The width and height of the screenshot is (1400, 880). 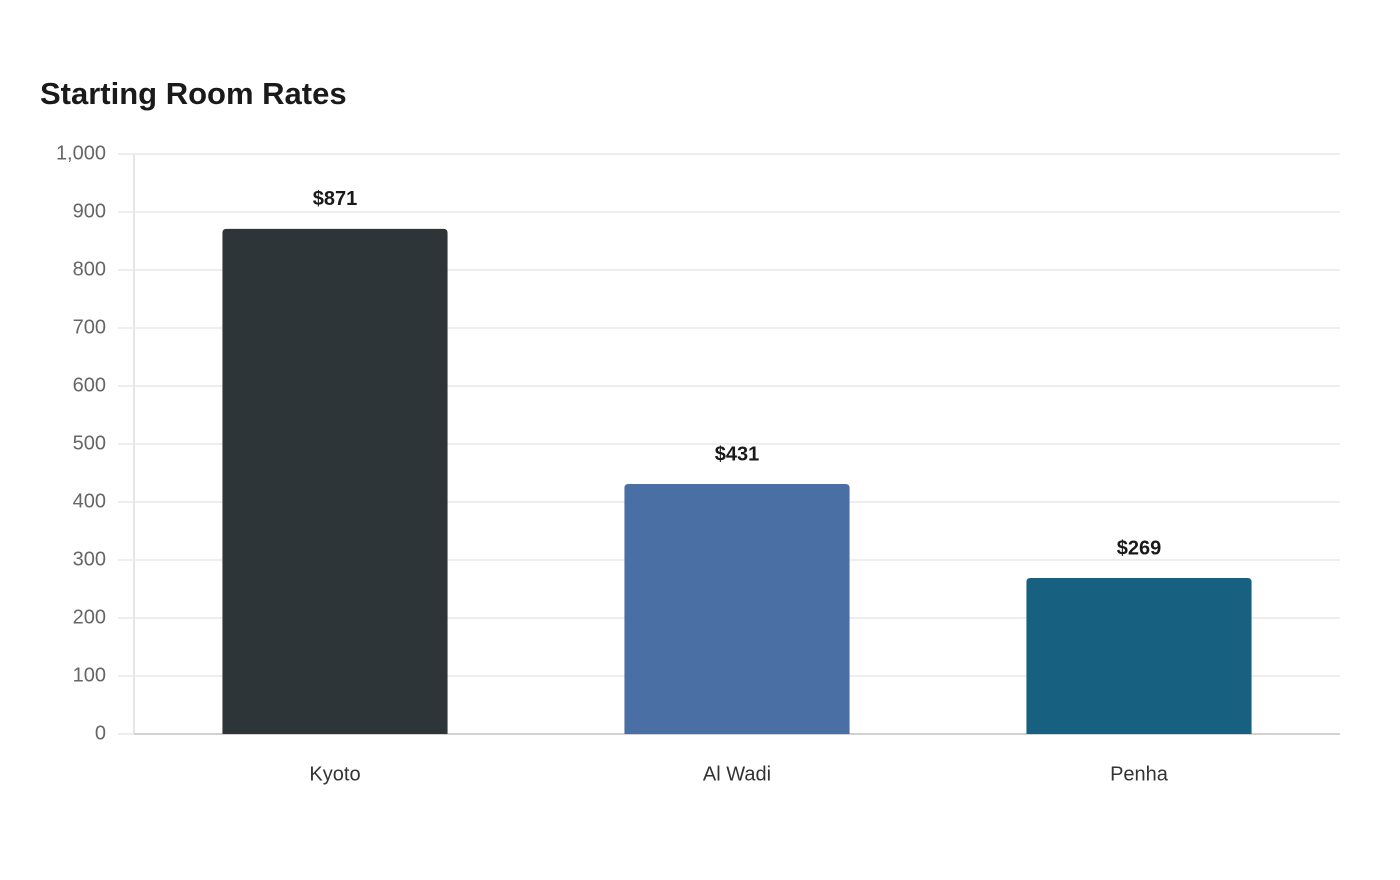 I want to click on y-tick-label: 100, so click(x=89, y=675).